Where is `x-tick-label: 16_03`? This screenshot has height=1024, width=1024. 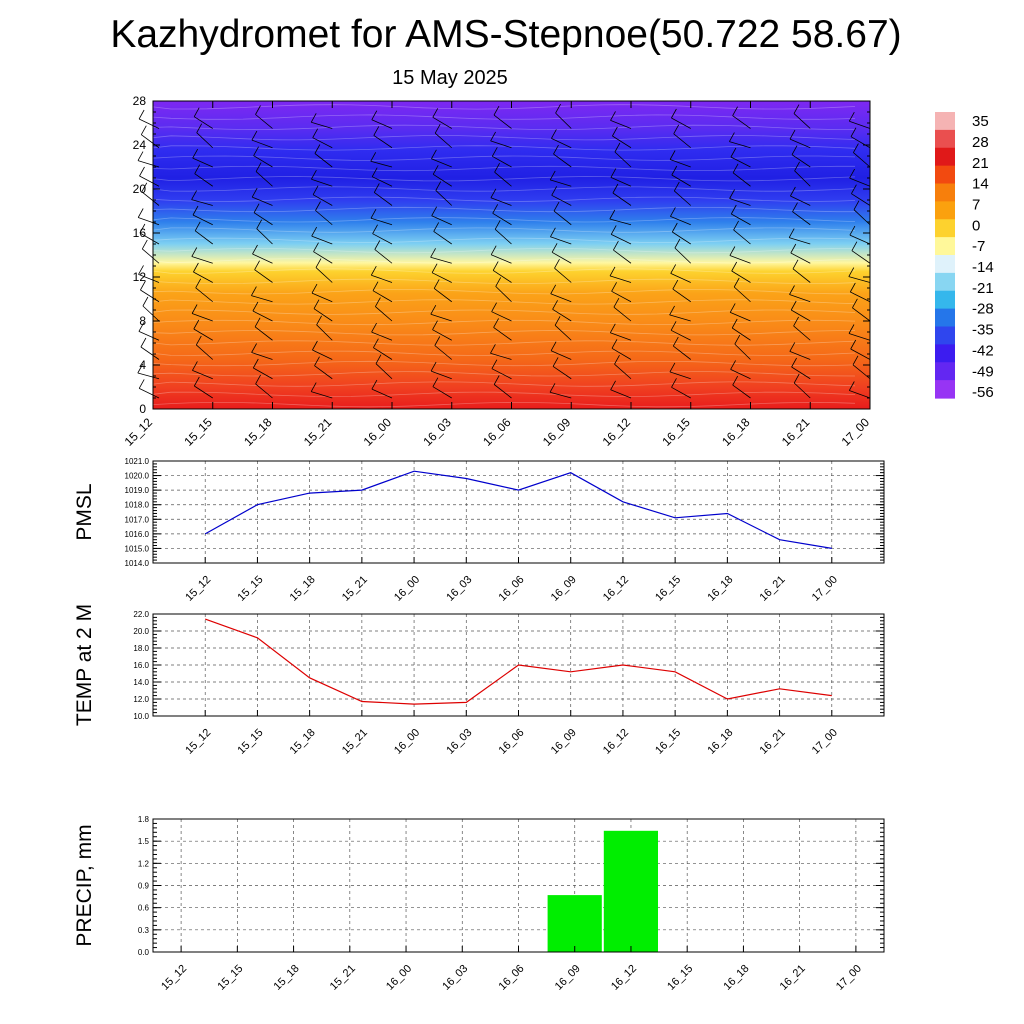
x-tick-label: 16_03 is located at coordinates (455, 978).